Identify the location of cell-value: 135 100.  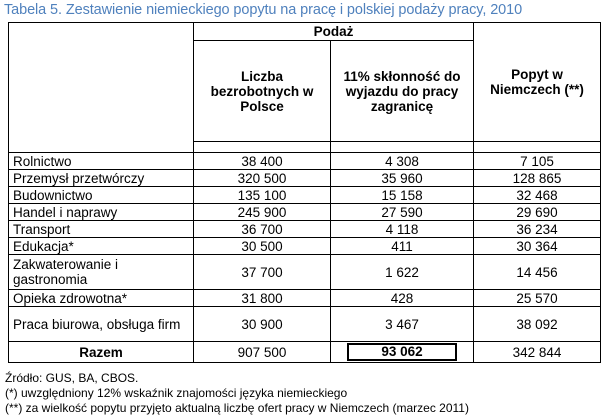
(262, 195).